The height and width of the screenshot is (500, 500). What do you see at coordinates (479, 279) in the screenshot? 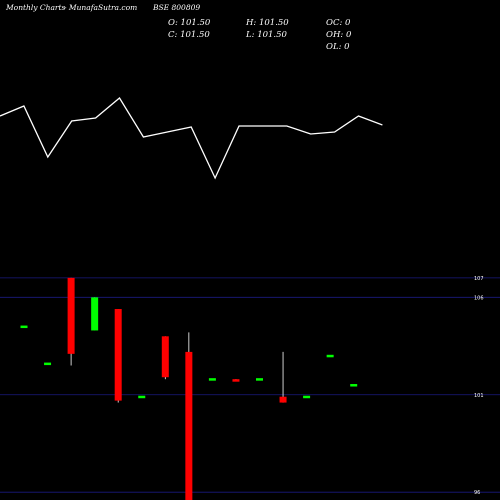
I see `y-tick-label: 107` at bounding box center [479, 279].